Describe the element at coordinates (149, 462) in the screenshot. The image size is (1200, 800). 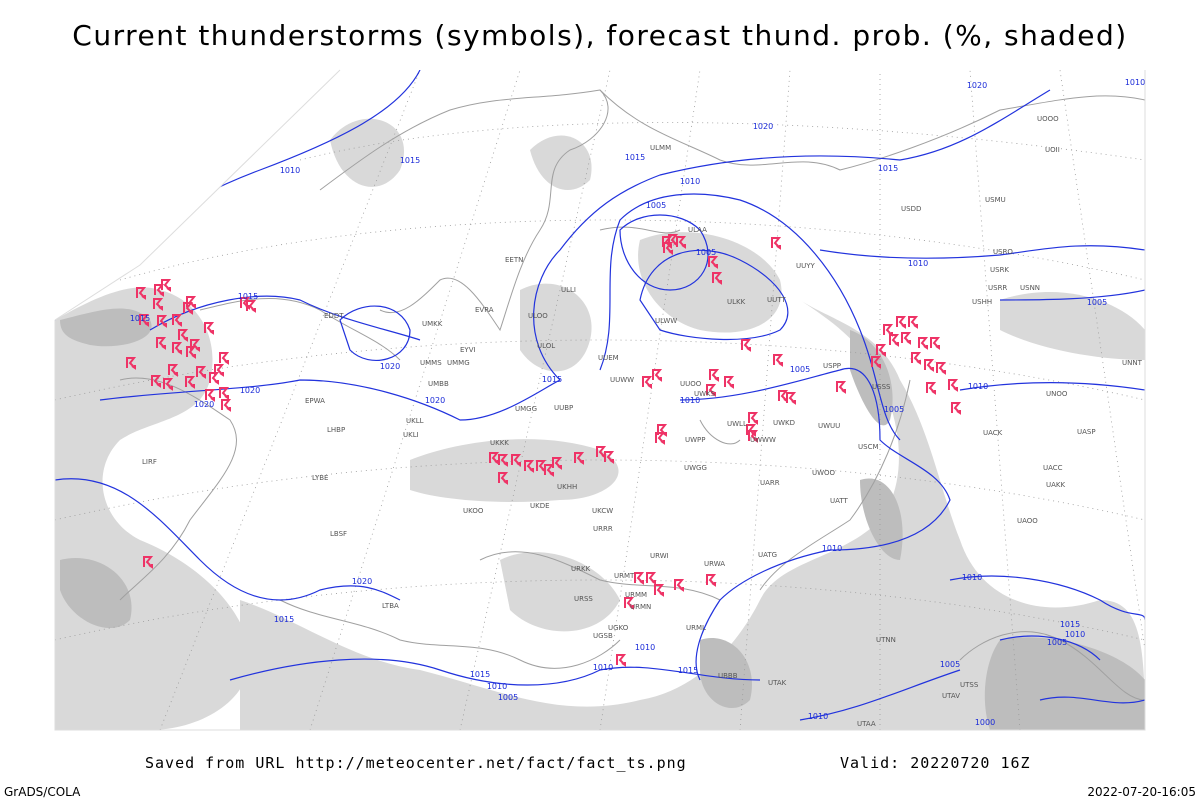
I see `station-label: LIRF` at that location.